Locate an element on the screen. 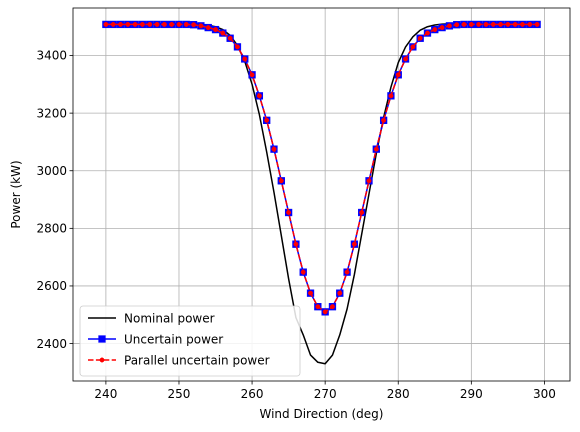 The width and height of the screenshot is (580, 432). y-tick-label: 3000 is located at coordinates (51, 171).